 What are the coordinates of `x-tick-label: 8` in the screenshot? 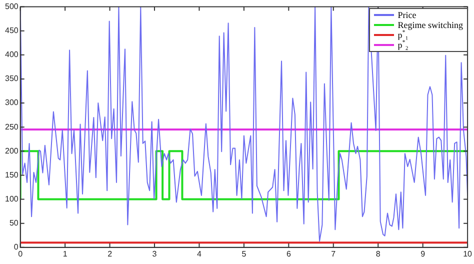 It's located at (378, 253).